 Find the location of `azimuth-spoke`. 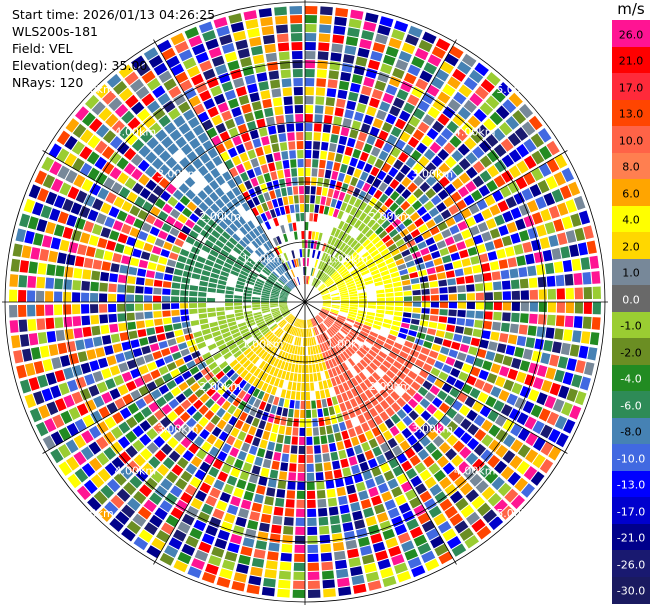

azimuth-spoke is located at coordinates (174, 226).